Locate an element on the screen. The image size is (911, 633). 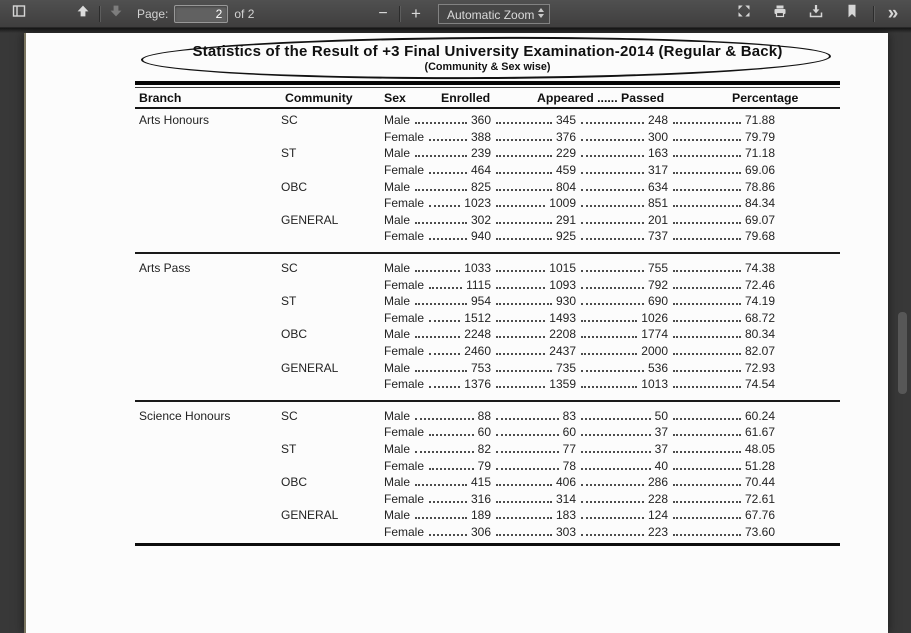
percentage-group: 60.24 is located at coordinates (721, 416).